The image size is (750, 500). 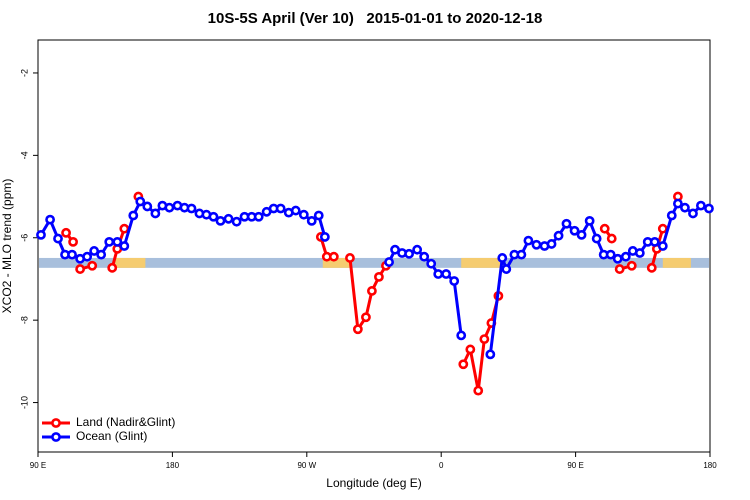 What do you see at coordinates (374, 262) in the screenshot?
I see `reference-band` at bounding box center [374, 262].